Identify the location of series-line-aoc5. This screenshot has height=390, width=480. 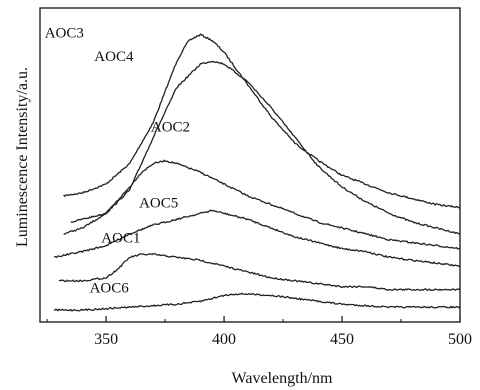
(257, 238).